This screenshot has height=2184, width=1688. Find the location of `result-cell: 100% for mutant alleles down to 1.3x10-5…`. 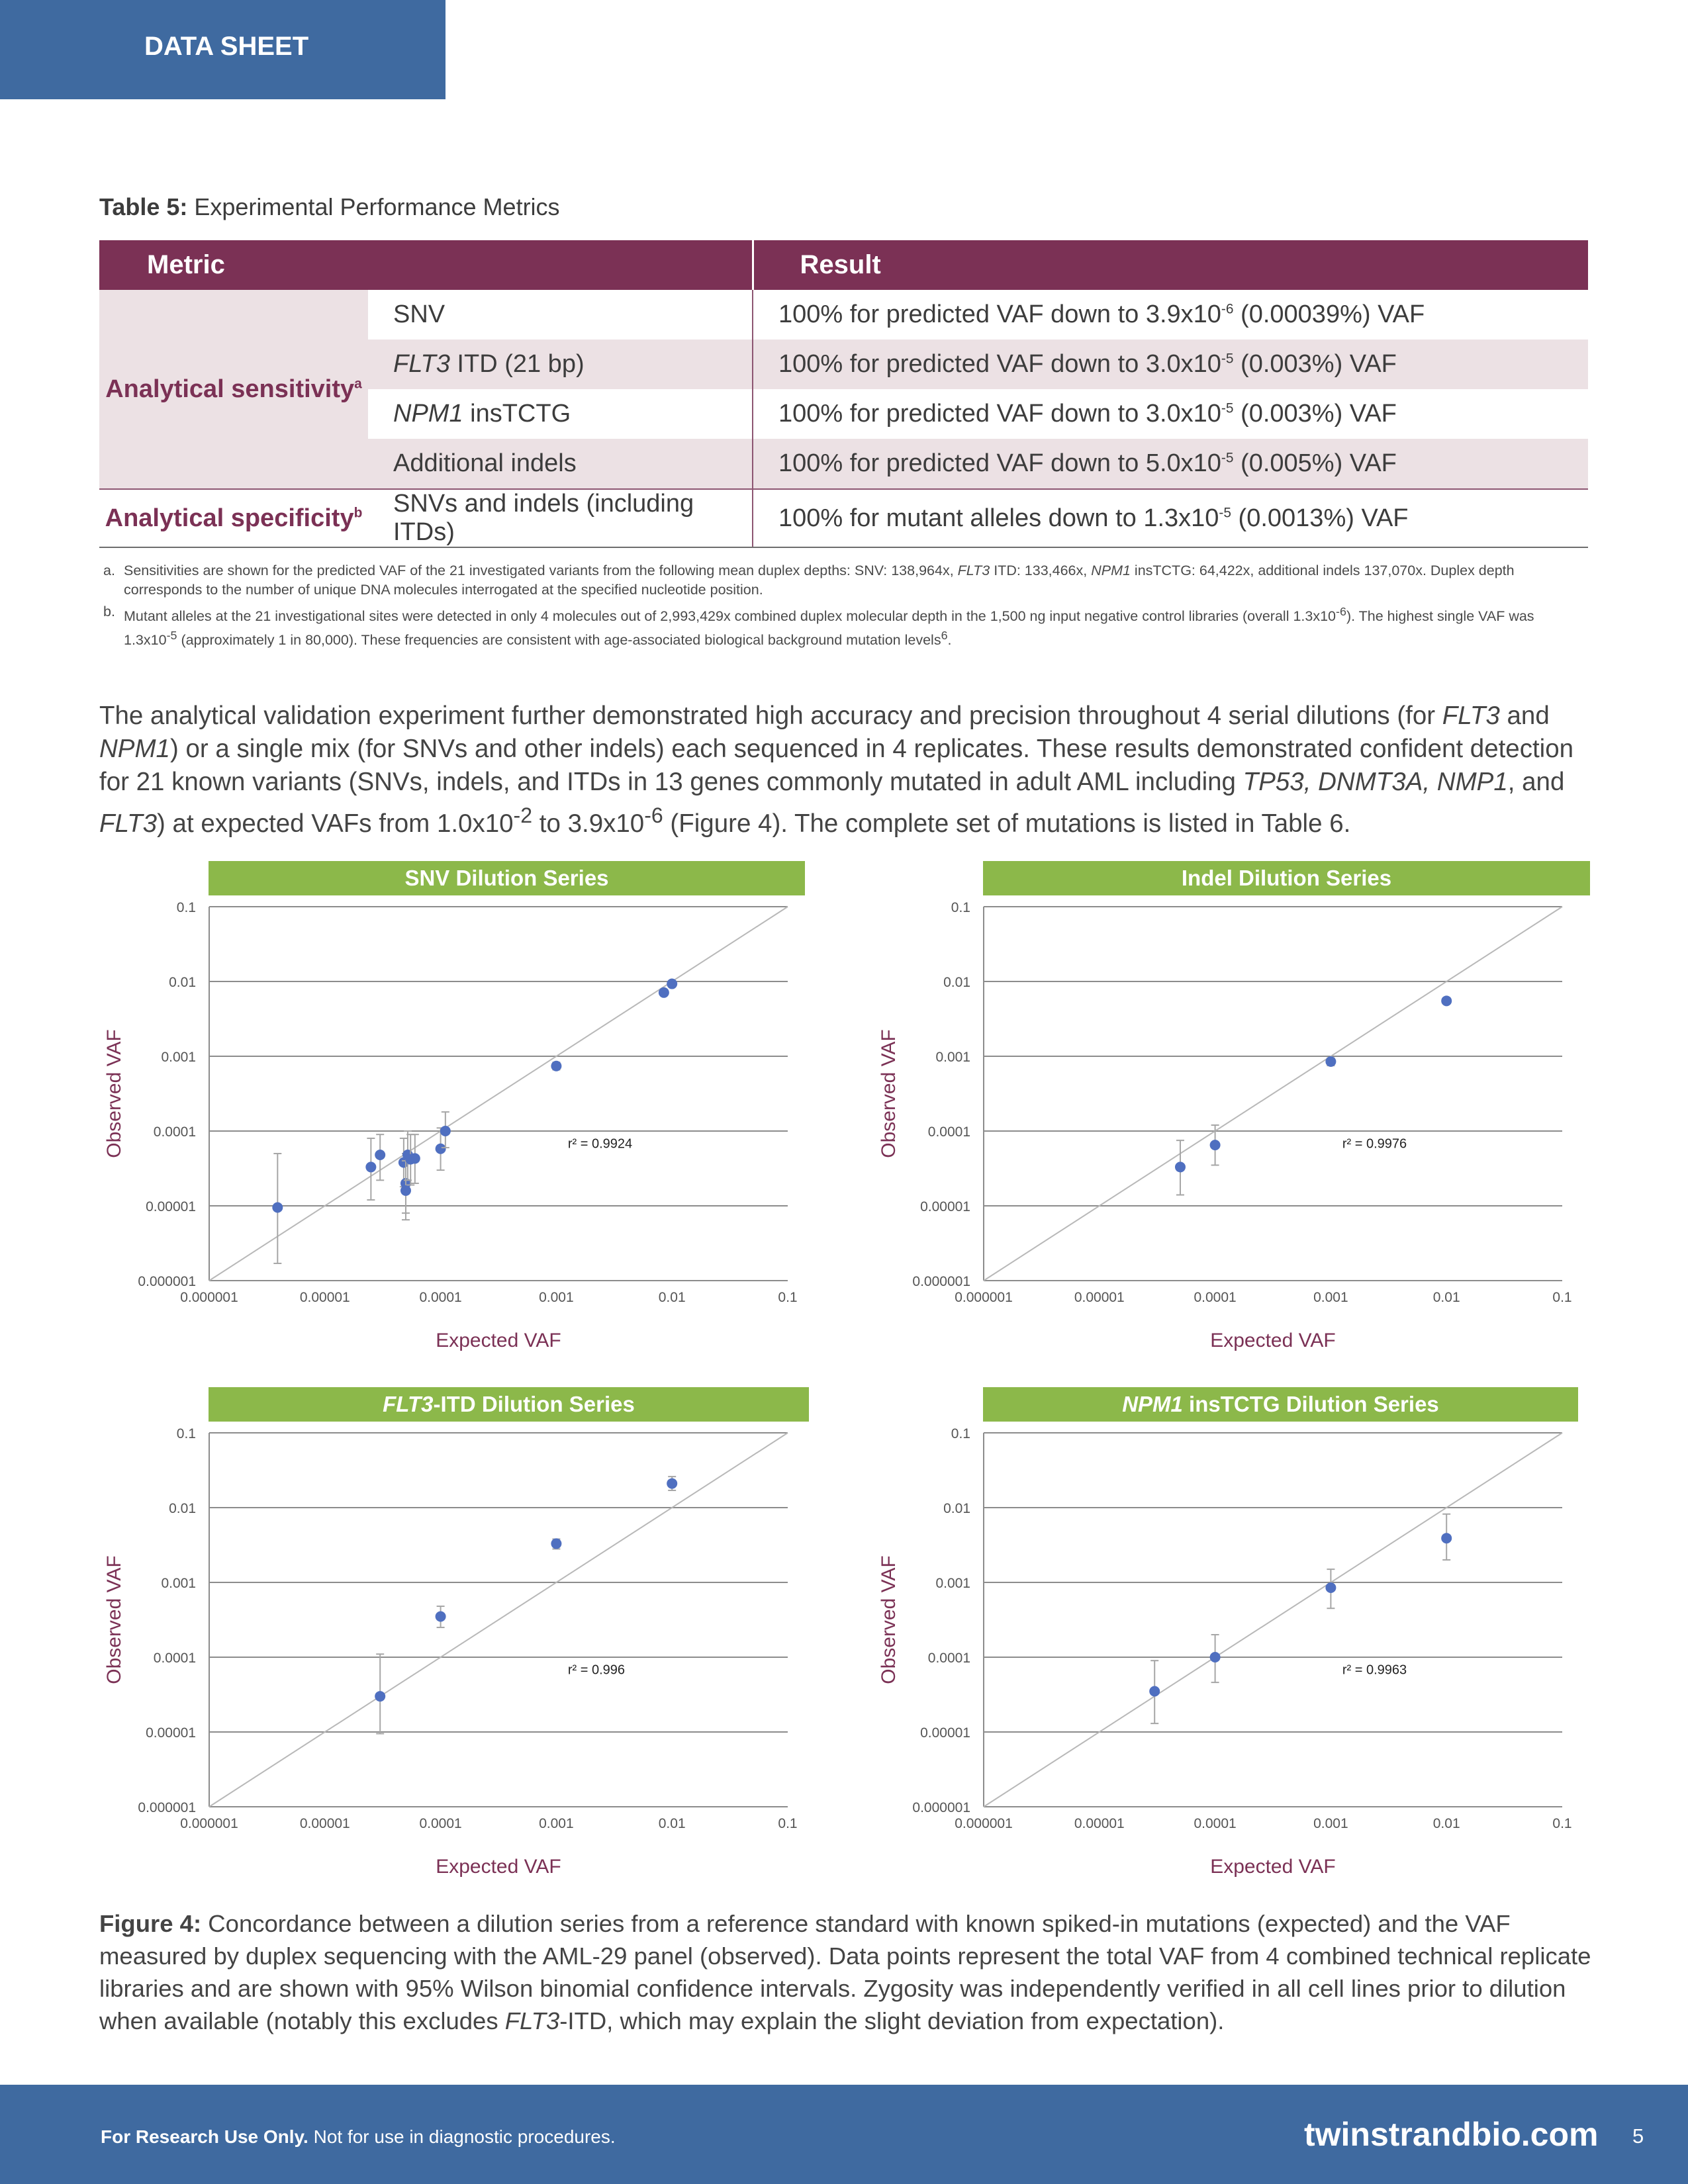

result-cell: 100% for mutant alleles down to 1.3x10-5… is located at coordinates (1170, 518).